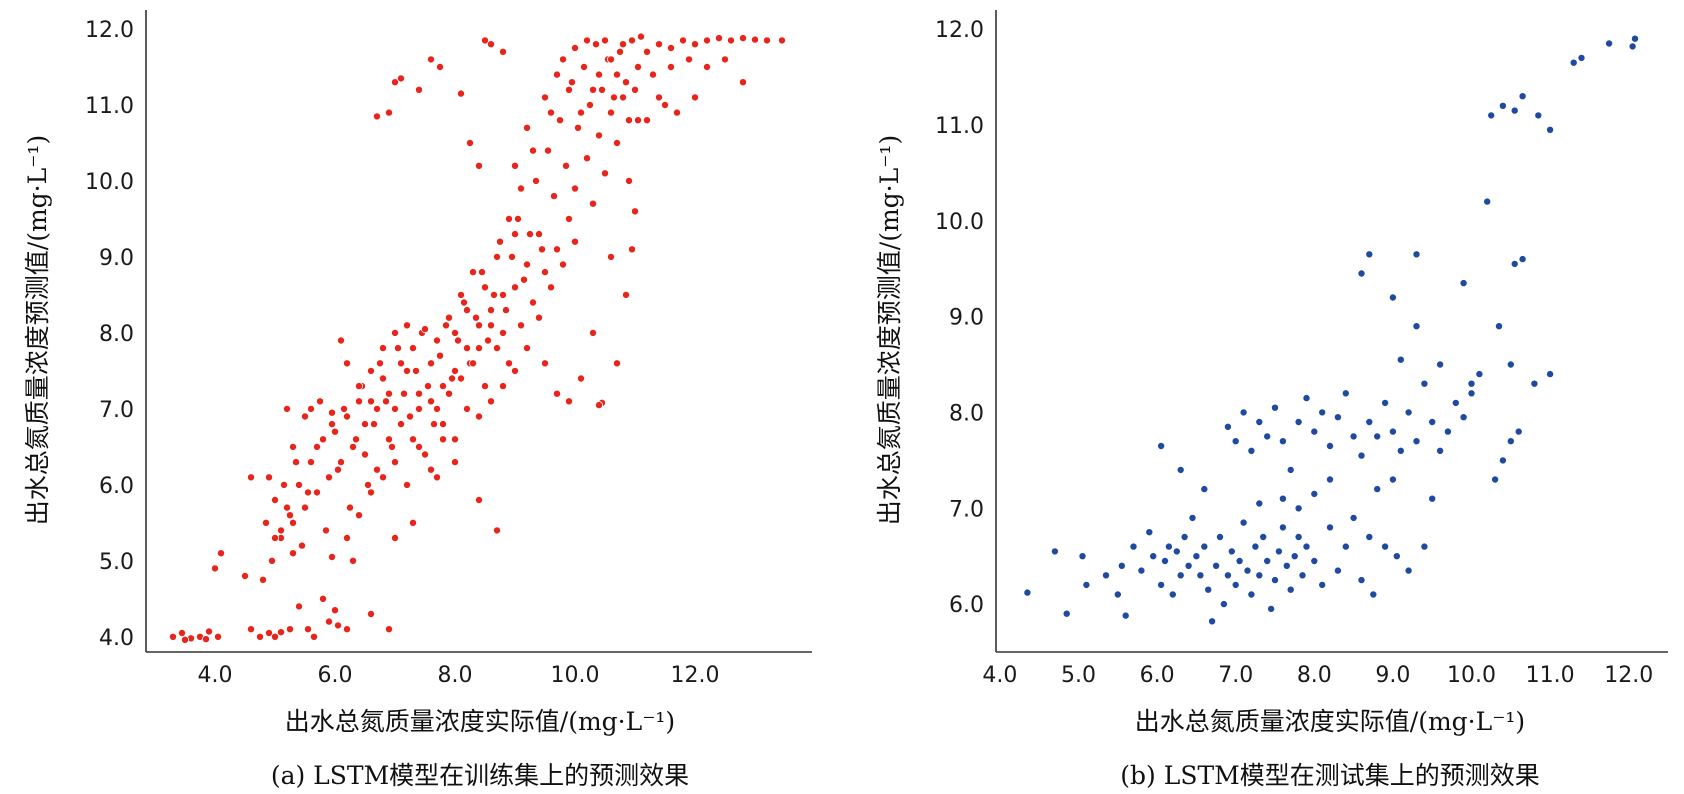 The image size is (1684, 794). What do you see at coordinates (215, 675) in the screenshot?
I see `x-tick-label: 4.0` at bounding box center [215, 675].